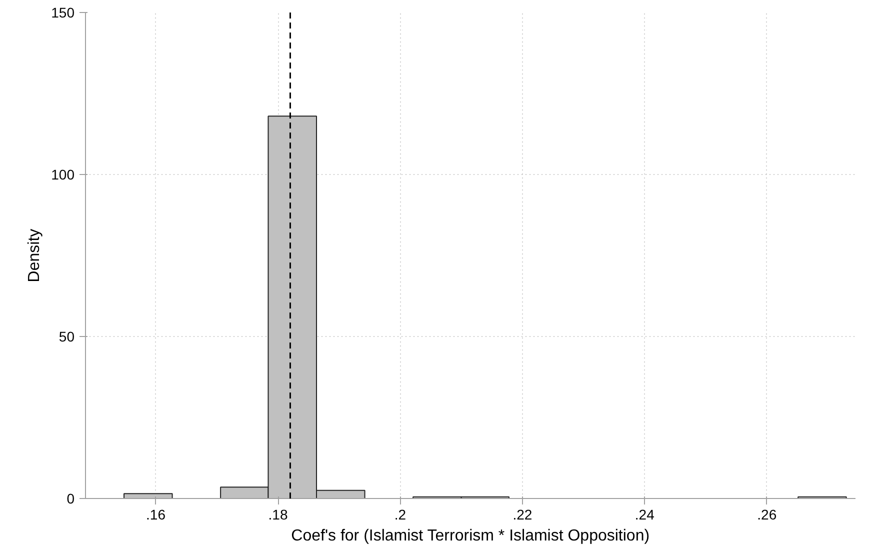  I want to click on x-tick-label: .2, so click(400, 514).